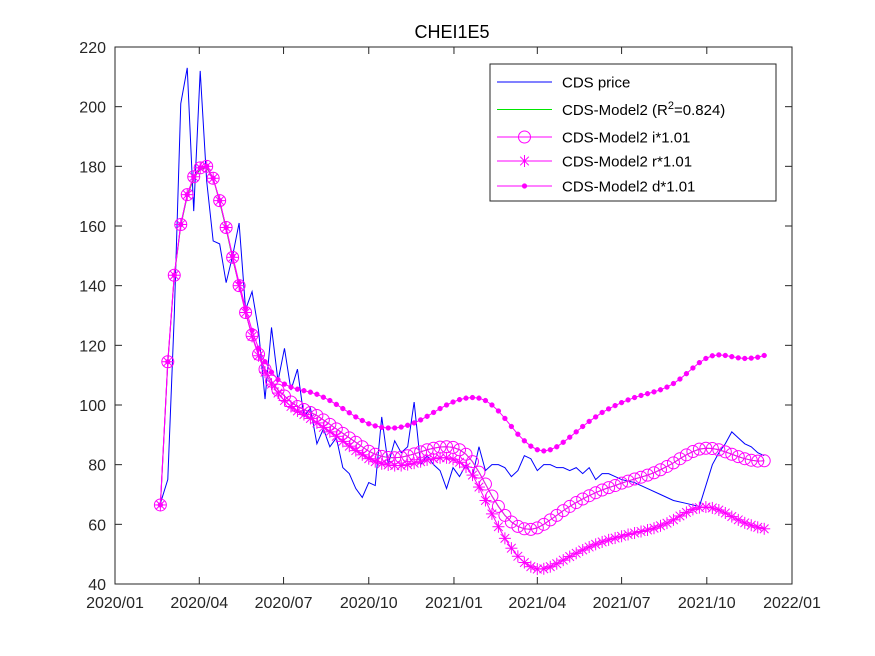 This screenshot has height=656, width=875. I want to click on y-tick-label: 60, so click(97, 525).